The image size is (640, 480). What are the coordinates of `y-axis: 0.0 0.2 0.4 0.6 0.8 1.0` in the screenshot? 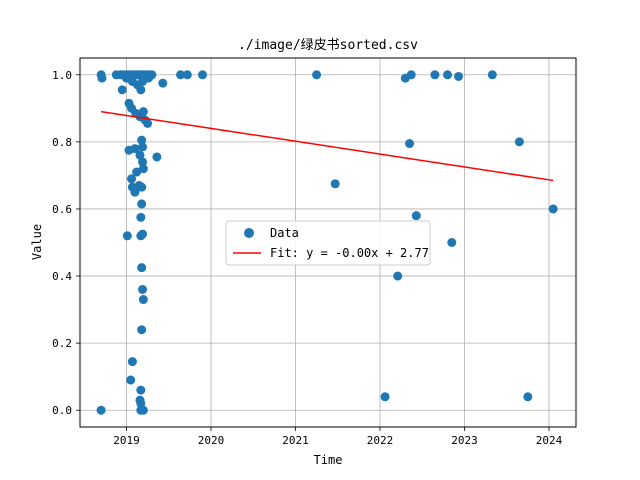 It's located at (66, 243).